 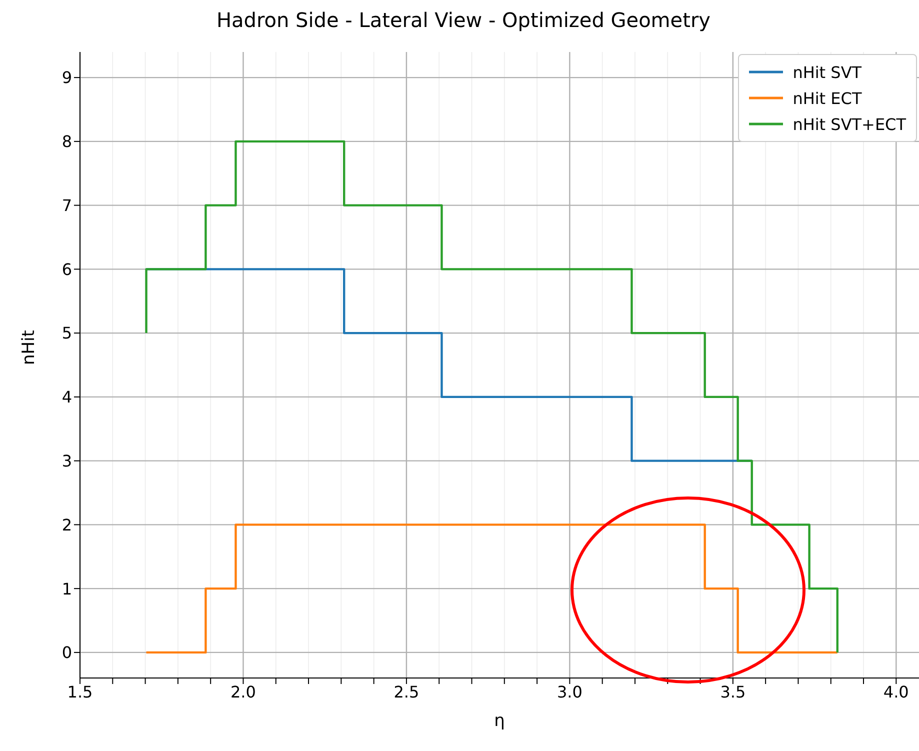 I want to click on x-tick-label: 2.0, so click(x=243, y=692).